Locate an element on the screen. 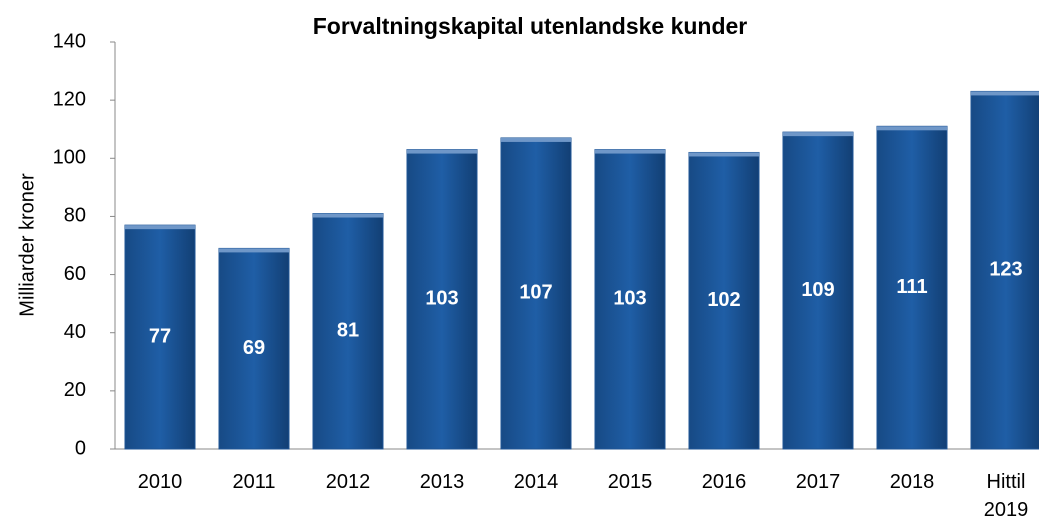  value-label: 111 is located at coordinates (911, 287).